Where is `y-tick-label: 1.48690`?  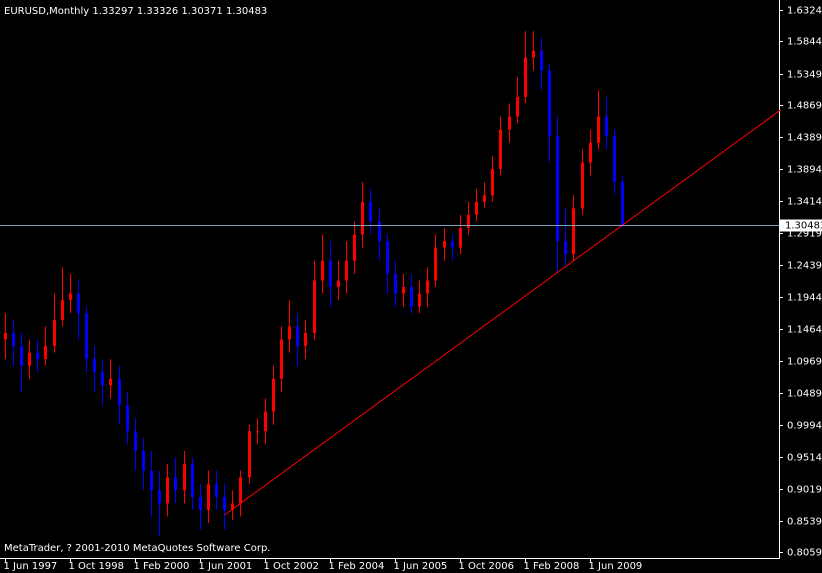 y-tick-label: 1.48690 is located at coordinates (804, 106).